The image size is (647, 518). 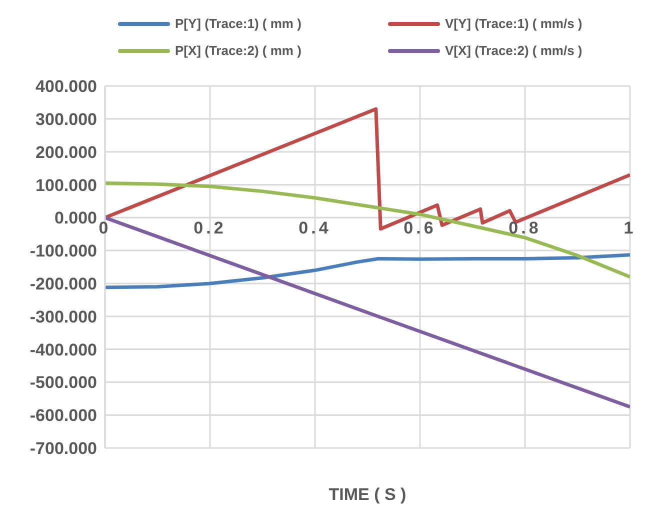 What do you see at coordinates (367, 494) in the screenshot?
I see `x-axis-title: TIME ( S )` at bounding box center [367, 494].